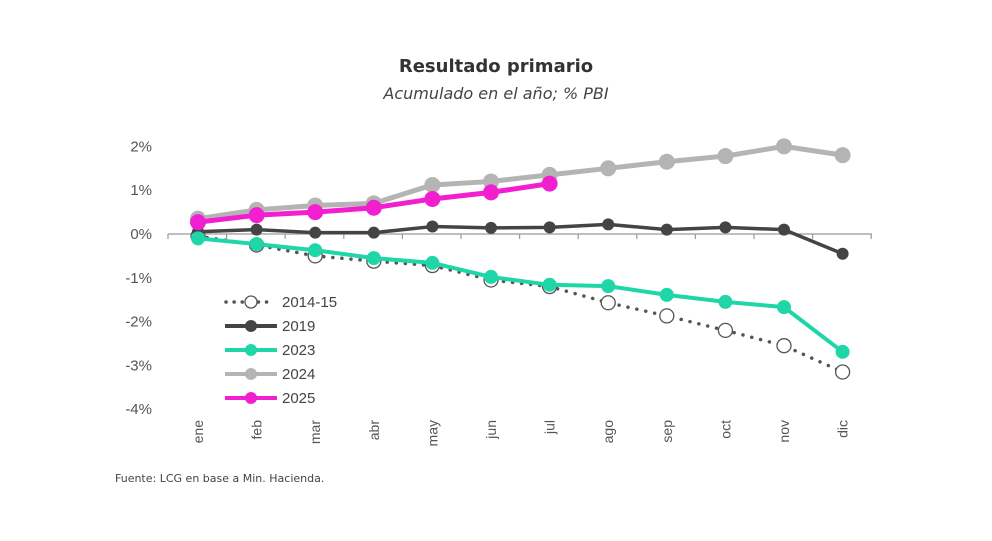  I want to click on y-tick-label: -1%, so click(138, 278).